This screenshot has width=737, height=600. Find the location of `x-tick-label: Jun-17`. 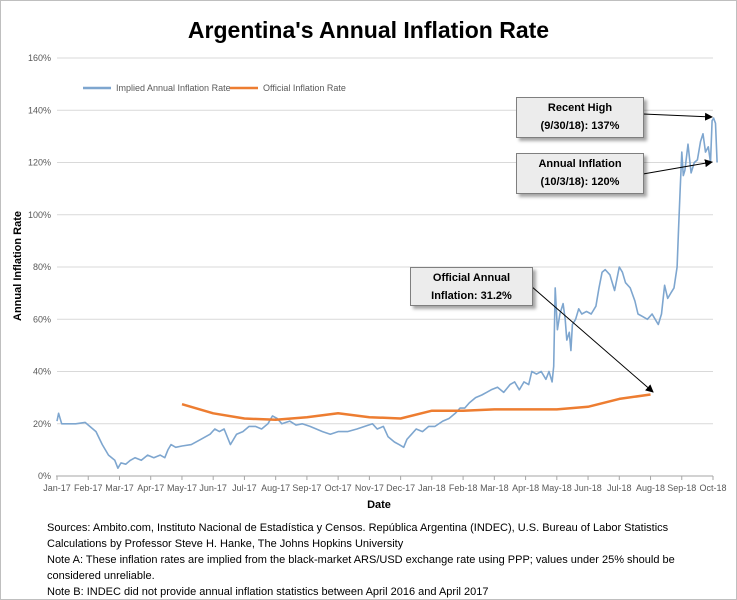

x-tick-label: Jun-17 is located at coordinates (213, 488).